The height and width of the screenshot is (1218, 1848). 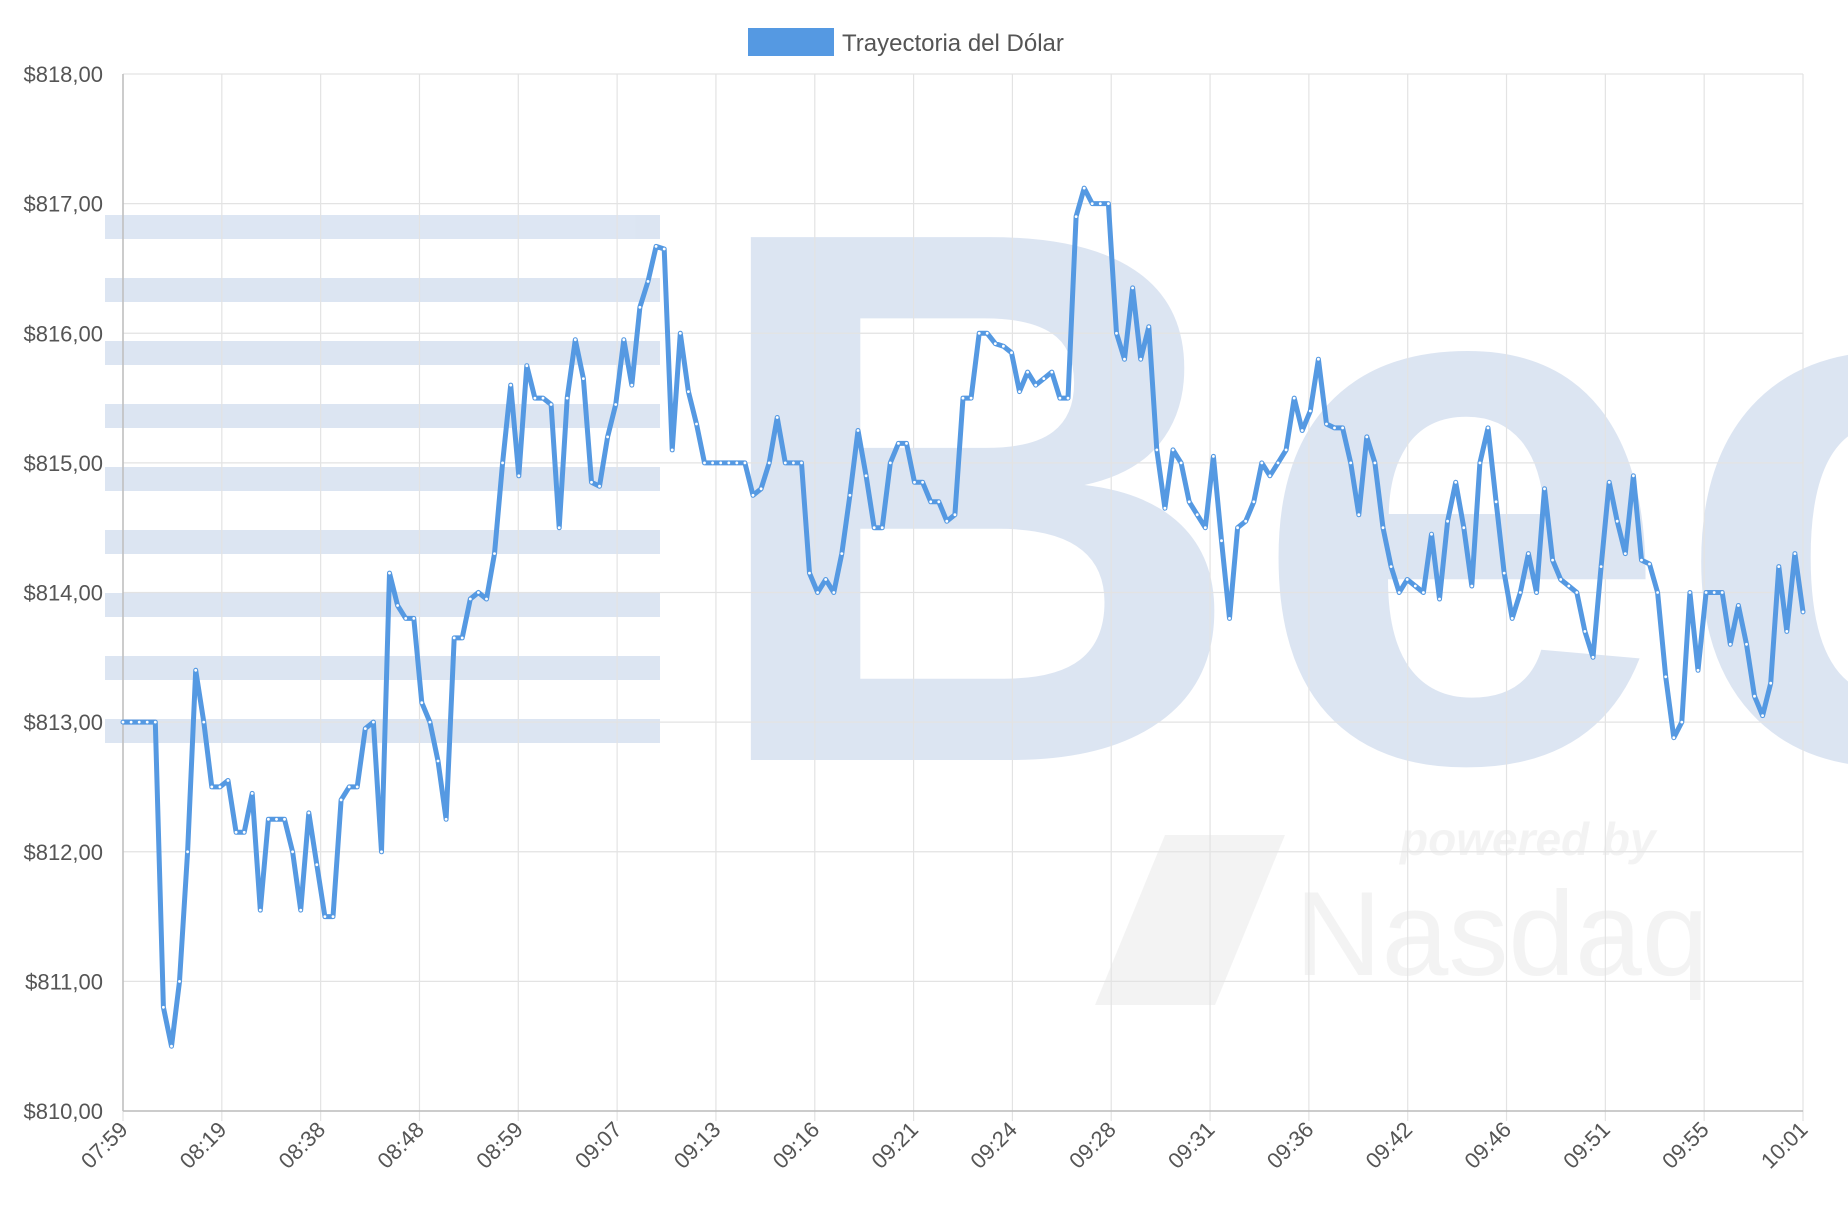 What do you see at coordinates (63, 1111) in the screenshot?
I see `y-tick-label: $810,00` at bounding box center [63, 1111].